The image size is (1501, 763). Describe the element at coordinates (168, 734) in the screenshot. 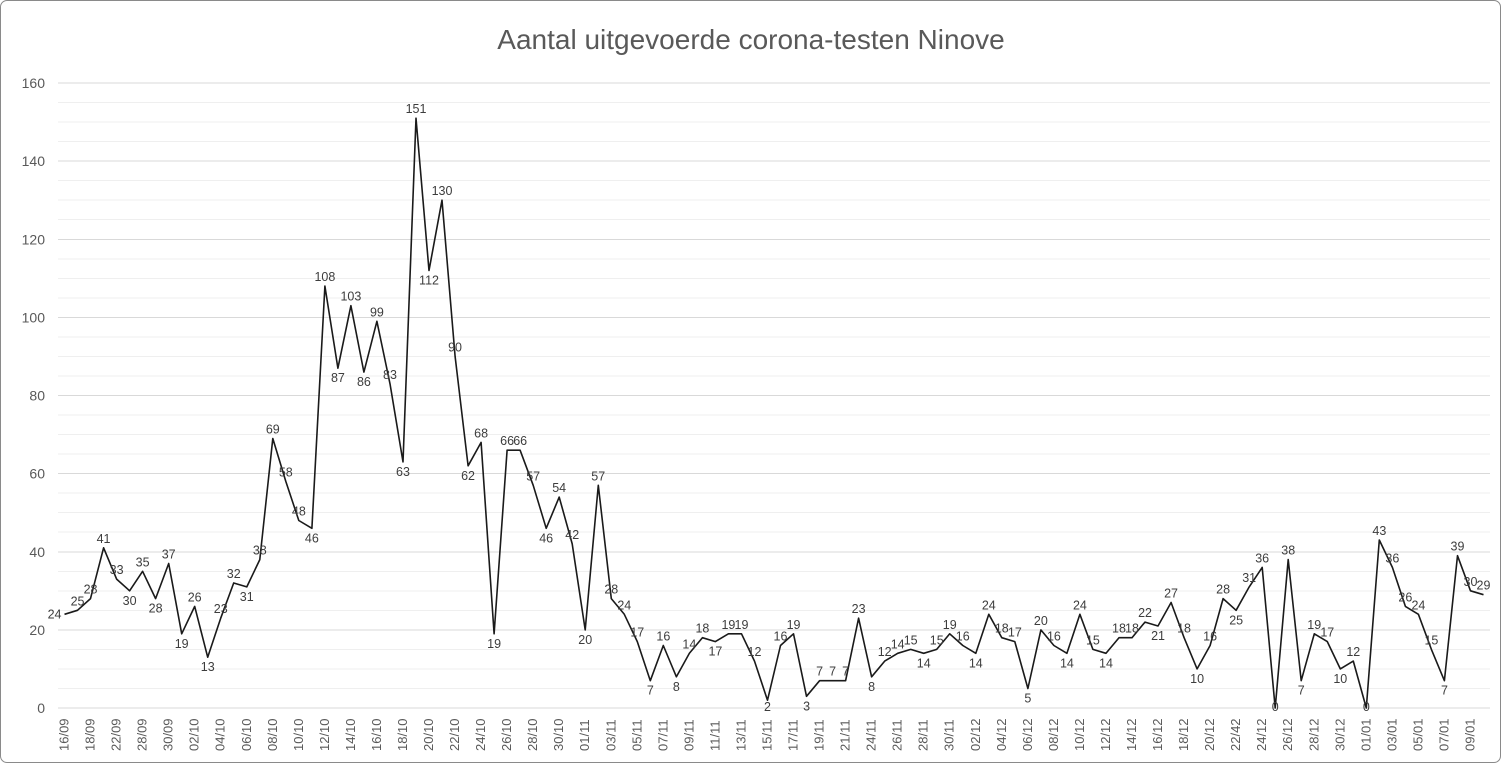

I see `x-tick-label: 30/09` at that location.